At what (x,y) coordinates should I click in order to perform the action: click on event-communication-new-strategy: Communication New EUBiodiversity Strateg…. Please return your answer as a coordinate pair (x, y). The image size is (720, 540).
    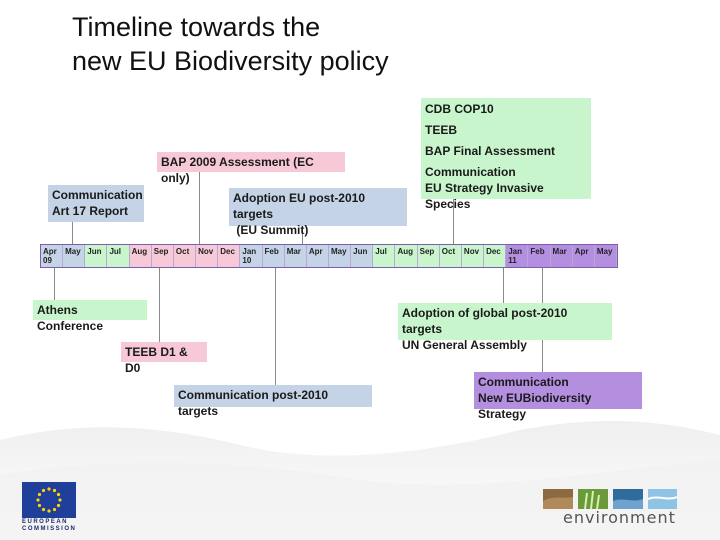
    Looking at the image, I should click on (558, 396).